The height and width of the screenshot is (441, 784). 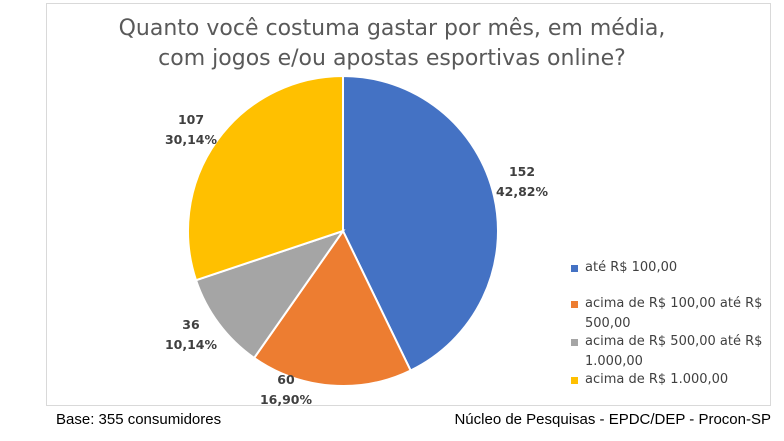 What do you see at coordinates (674, 313) in the screenshot?
I see `legend-label: acima de R$ 100,00 até R$ 500,00` at bounding box center [674, 313].